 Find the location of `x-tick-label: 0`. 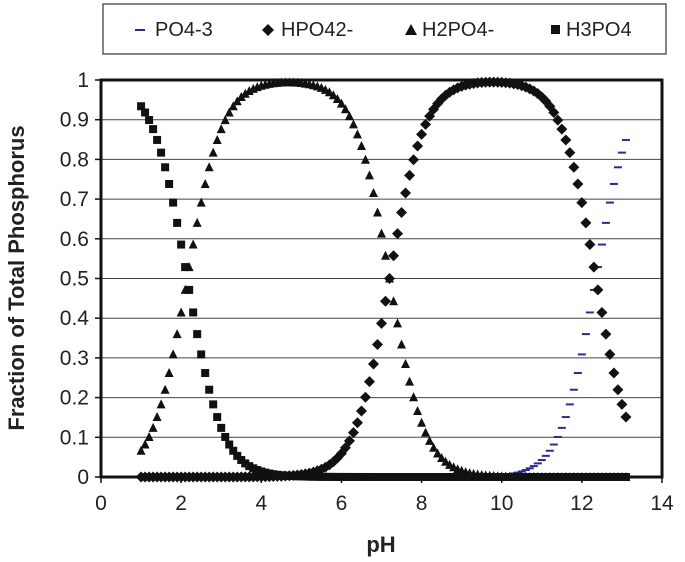

x-tick-label: 0 is located at coordinates (101, 503).